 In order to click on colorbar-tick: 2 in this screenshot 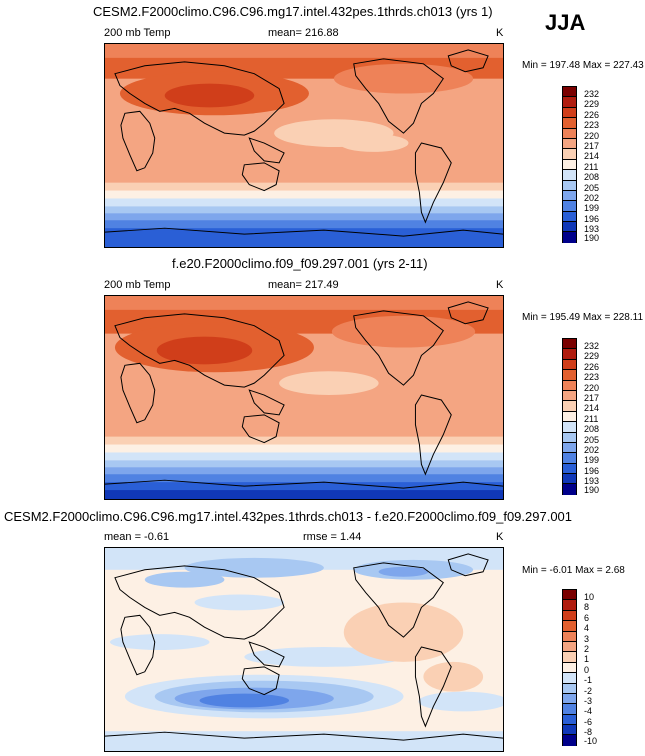, I will do `click(587, 649)`.